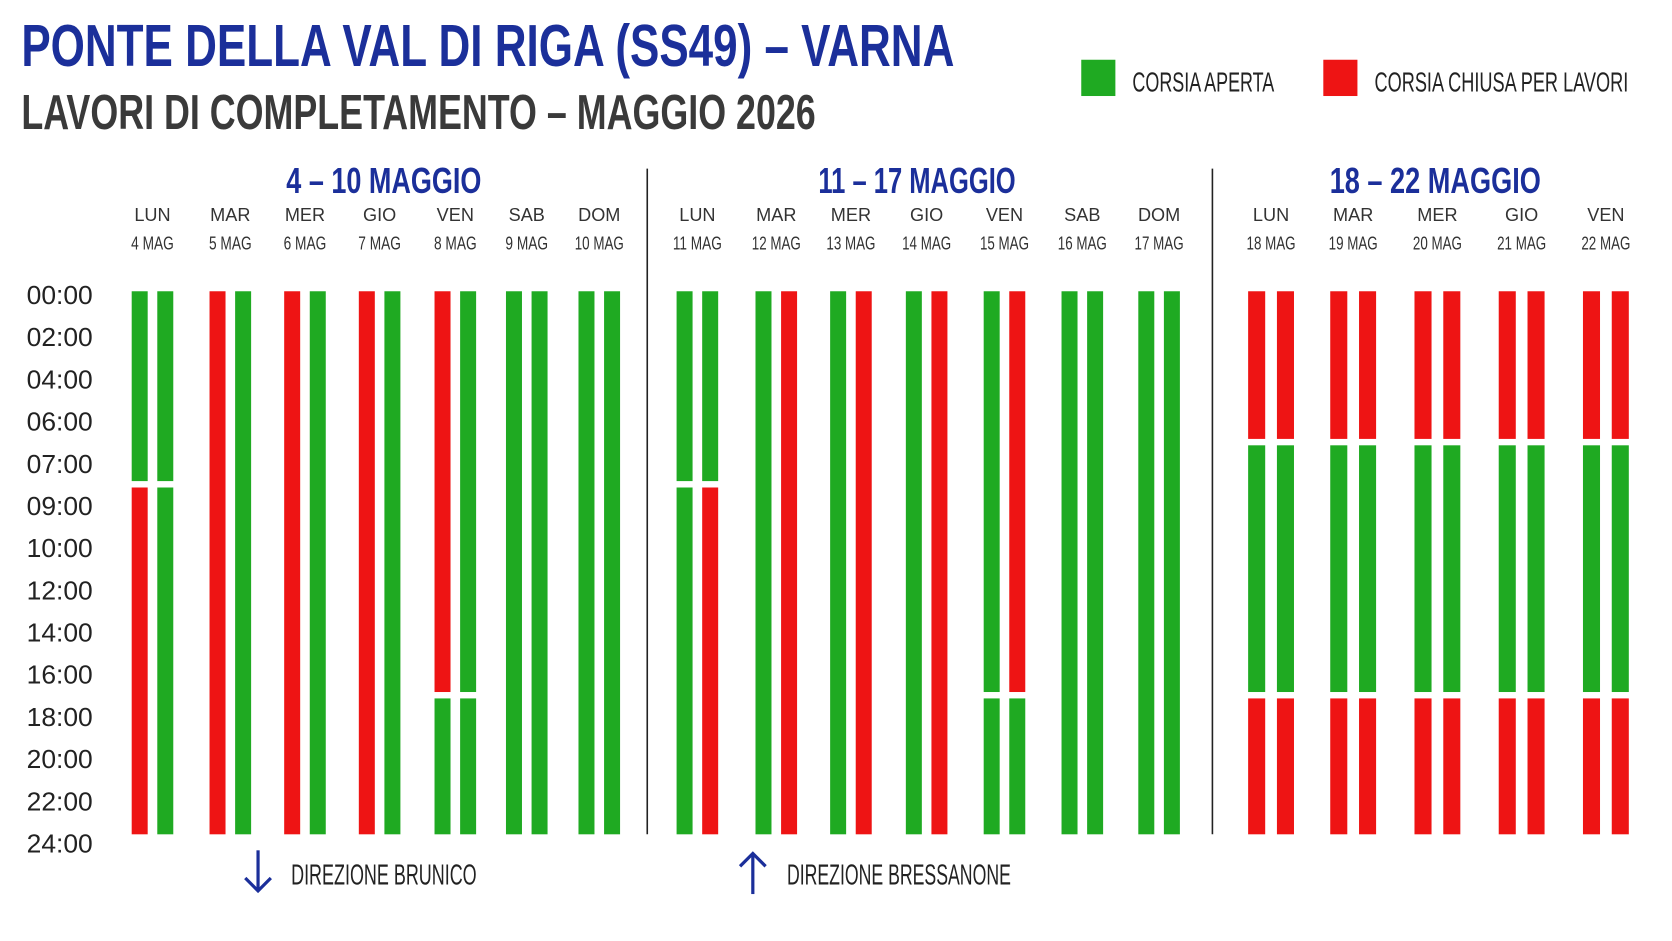 The width and height of the screenshot is (1672, 941). I want to click on day-column: SAB 16 MAG, so click(1082, 520).